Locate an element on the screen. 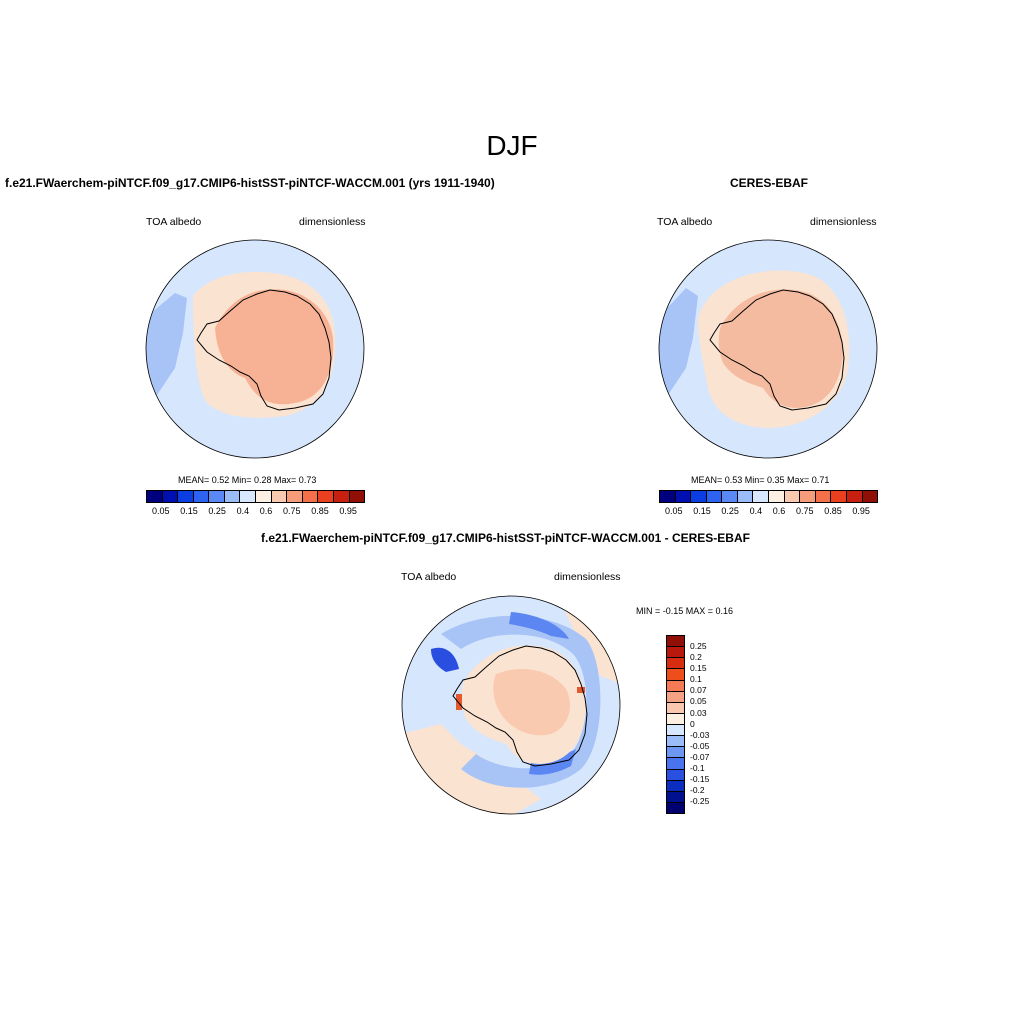  obs-colorbar is located at coordinates (768, 496).